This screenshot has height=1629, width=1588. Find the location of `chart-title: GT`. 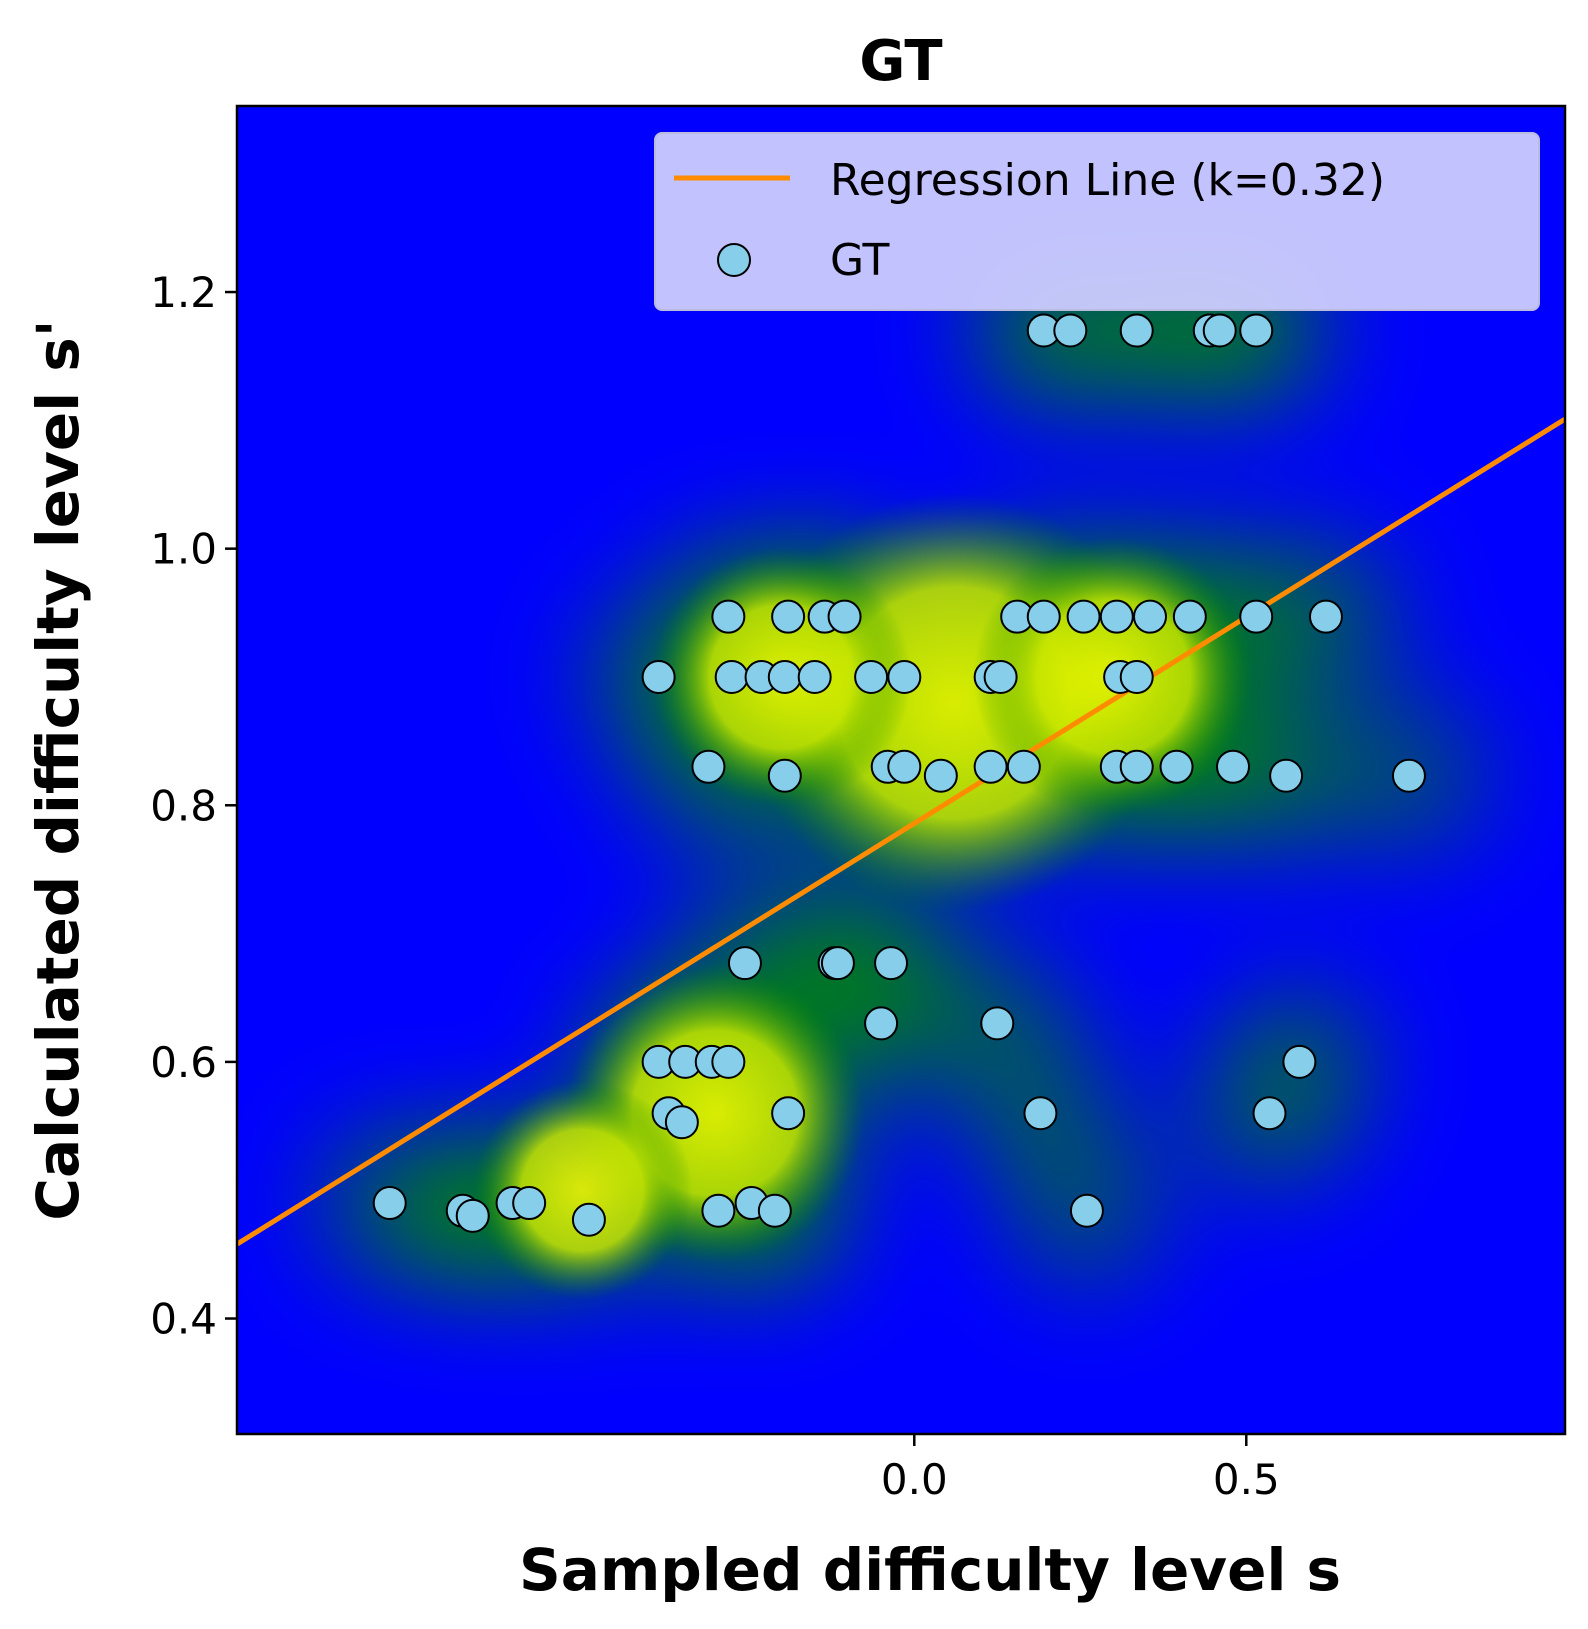

chart-title: GT is located at coordinates (900, 61).